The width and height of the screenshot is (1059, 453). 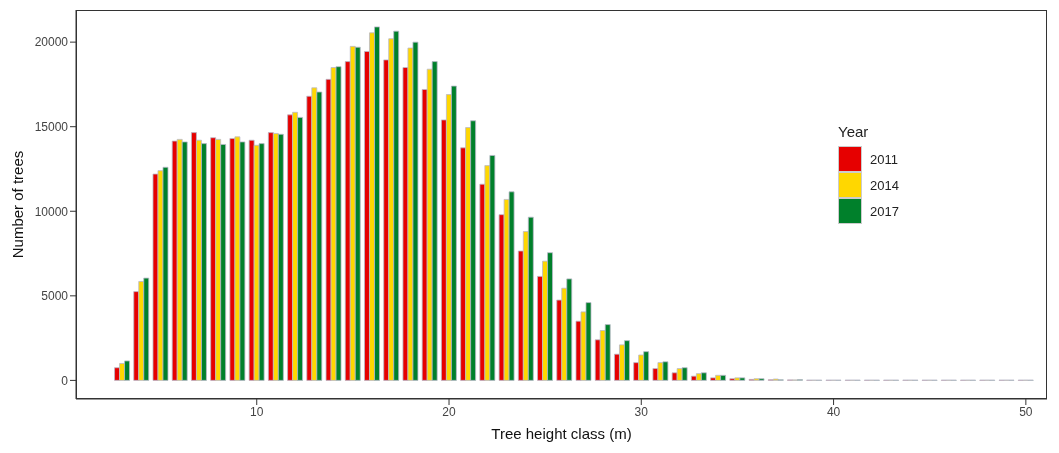 What do you see at coordinates (884, 185) in the screenshot?
I see `legend-label: 2014` at bounding box center [884, 185].